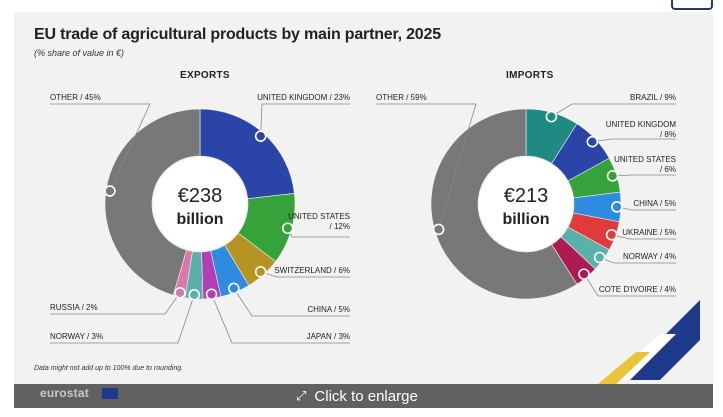  Describe the element at coordinates (551, 116) in the screenshot. I see `marker-brazil` at that location.